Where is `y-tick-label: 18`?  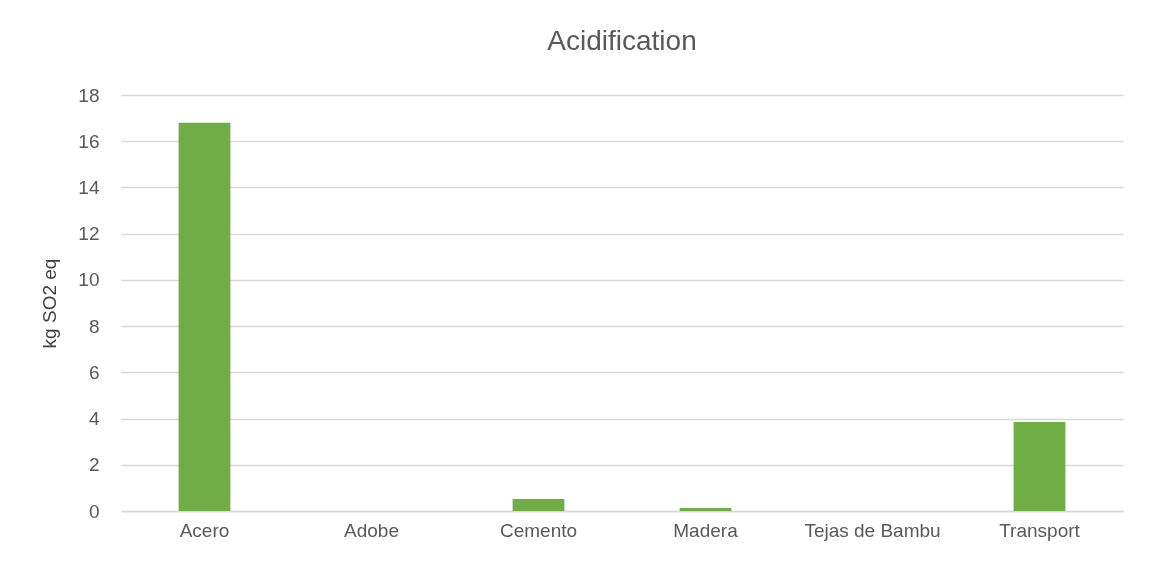
y-tick-label: 18 is located at coordinates (89, 95).